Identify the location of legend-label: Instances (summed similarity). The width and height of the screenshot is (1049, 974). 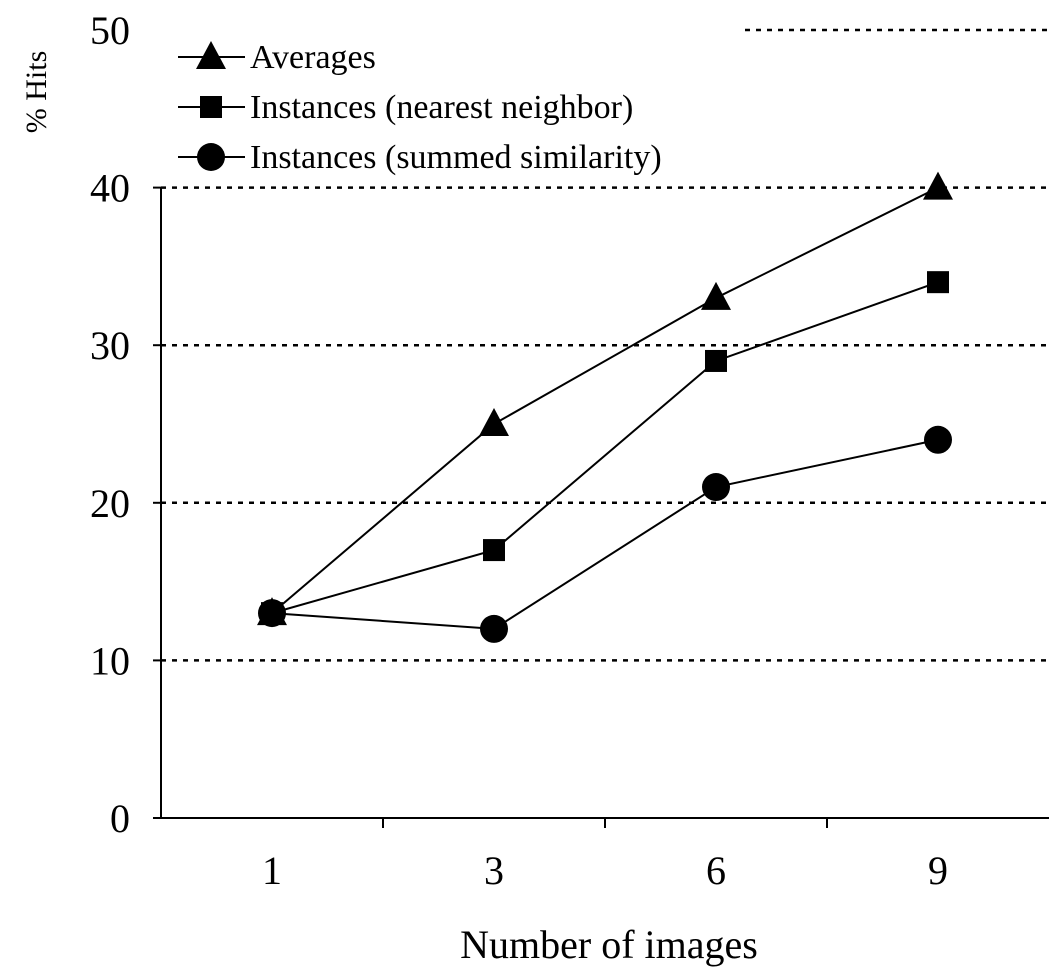
(456, 157).